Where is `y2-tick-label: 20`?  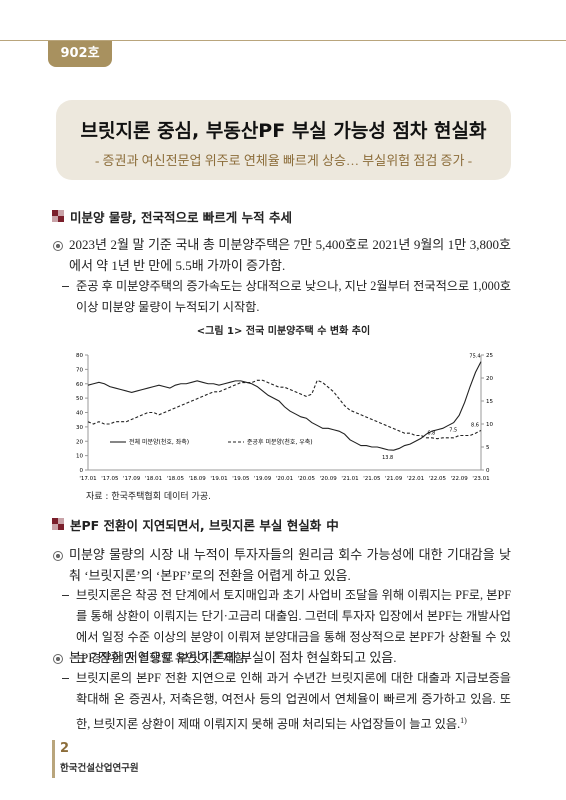
y2-tick-label: 20 is located at coordinates (489, 379).